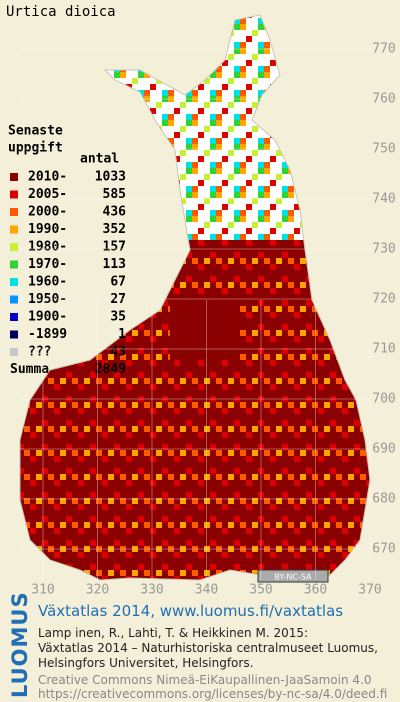 The height and width of the screenshot is (702, 400). I want to click on y-label: 700, so click(383, 399).